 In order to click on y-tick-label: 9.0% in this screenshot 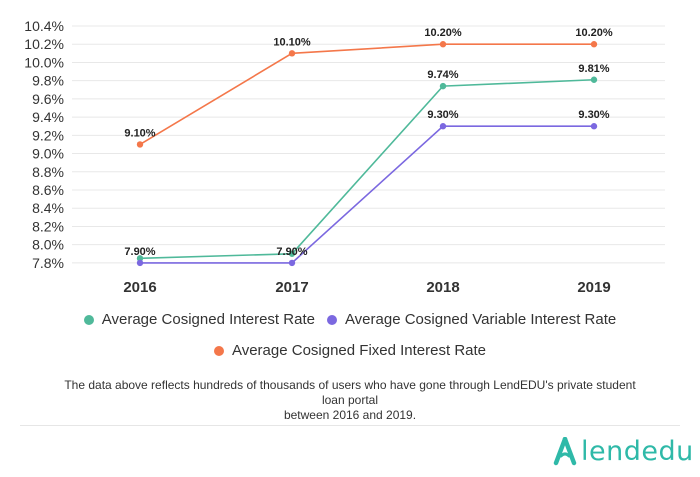, I will do `click(48, 154)`.